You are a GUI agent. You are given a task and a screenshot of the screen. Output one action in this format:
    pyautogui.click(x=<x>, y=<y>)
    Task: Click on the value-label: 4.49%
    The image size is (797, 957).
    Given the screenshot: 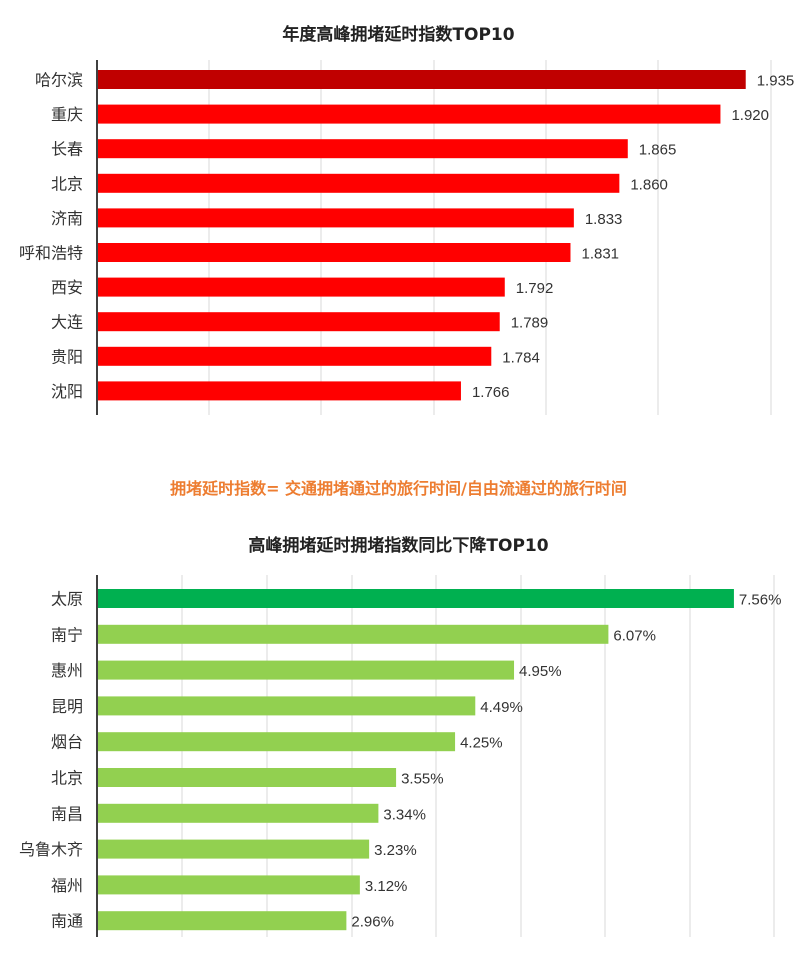 What is the action you would take?
    pyautogui.click(x=501, y=707)
    